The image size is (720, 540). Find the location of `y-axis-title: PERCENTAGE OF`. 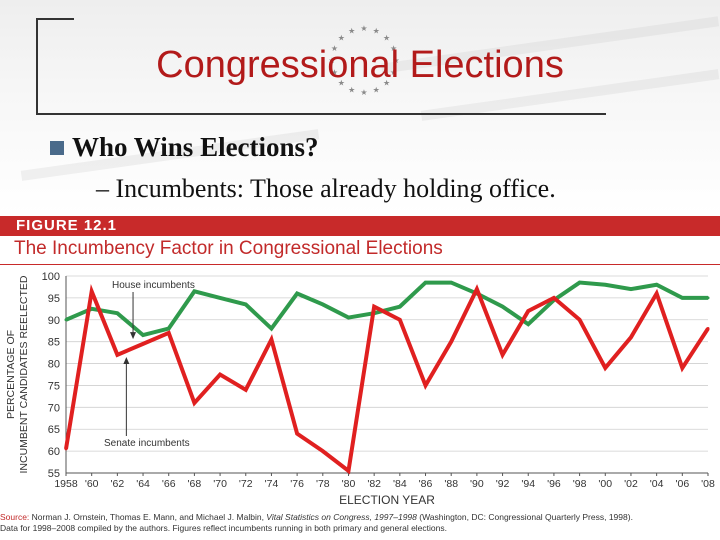

y-axis-title: PERCENTAGE OF is located at coordinates (11, 374).